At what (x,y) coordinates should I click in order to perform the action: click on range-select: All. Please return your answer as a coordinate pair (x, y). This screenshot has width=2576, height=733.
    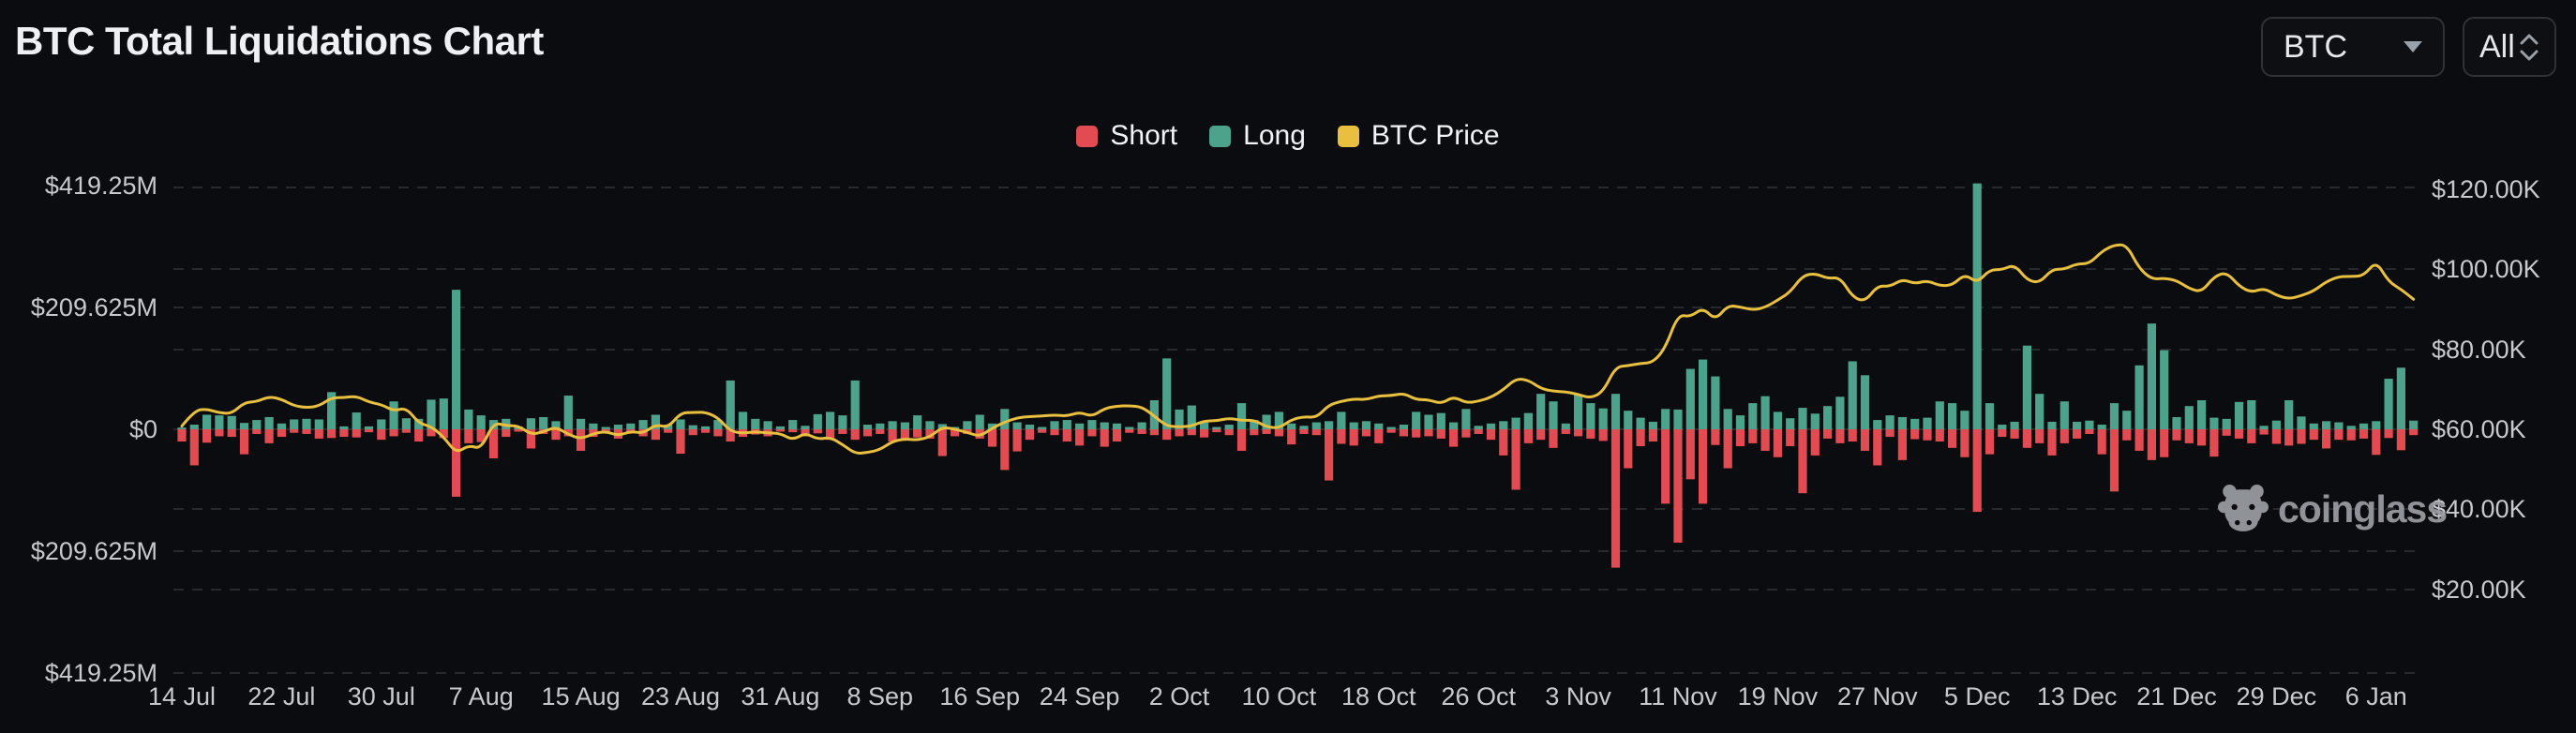
    Looking at the image, I should click on (2510, 47).